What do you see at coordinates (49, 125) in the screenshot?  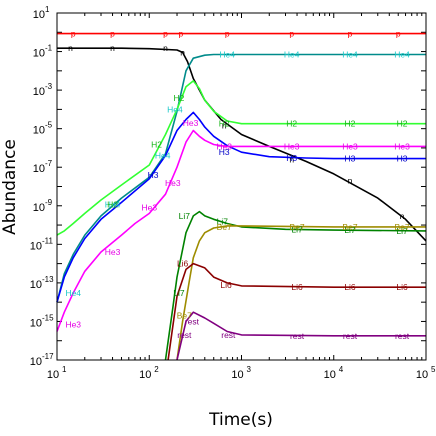 I see `y-tick-exponent: -5` at bounding box center [49, 125].